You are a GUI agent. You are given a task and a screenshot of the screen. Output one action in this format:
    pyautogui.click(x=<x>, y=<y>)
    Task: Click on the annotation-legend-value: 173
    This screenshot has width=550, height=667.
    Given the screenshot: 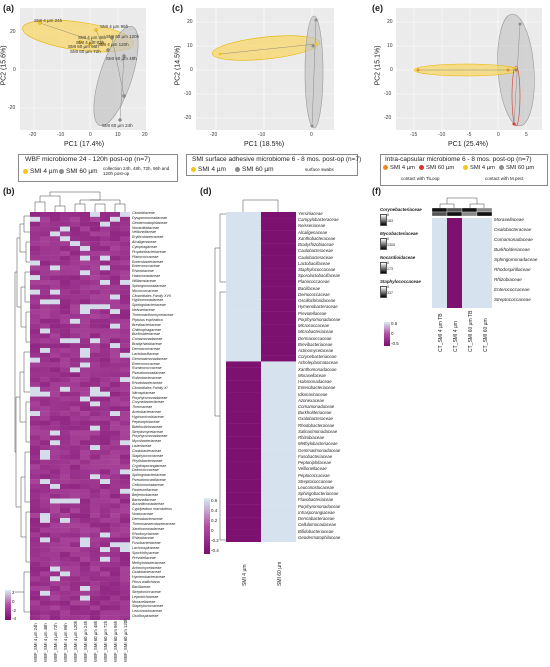 What is the action you would take?
    pyautogui.click(x=390, y=269)
    